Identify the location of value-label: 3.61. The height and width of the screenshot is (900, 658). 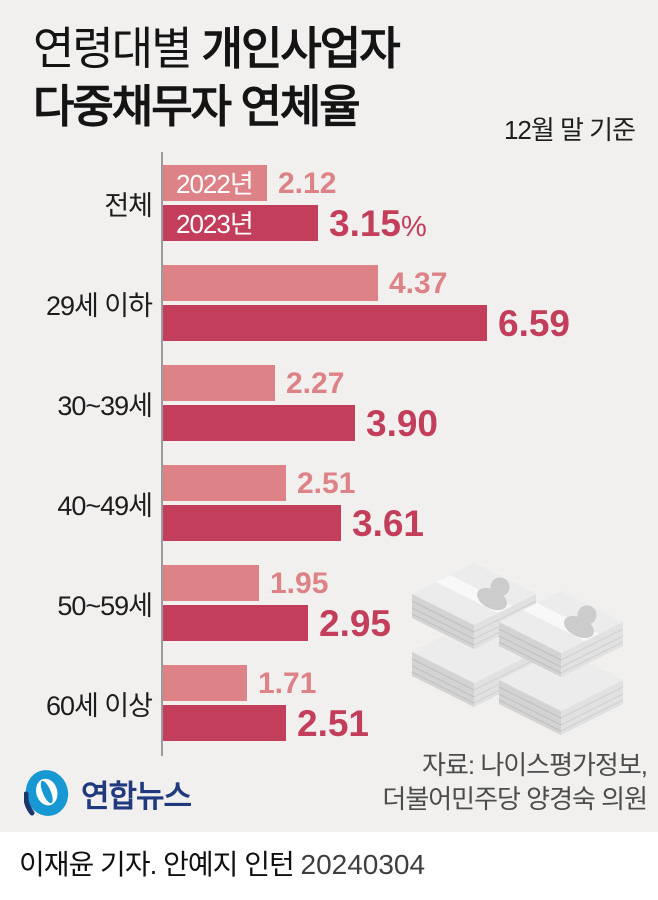
(388, 523).